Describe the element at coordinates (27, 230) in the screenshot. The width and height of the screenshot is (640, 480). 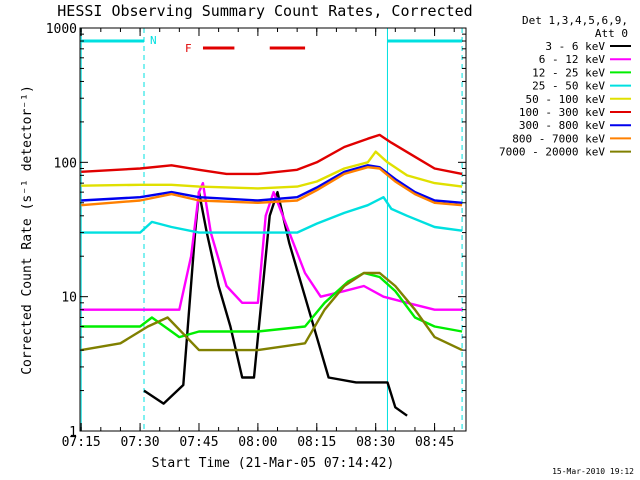
I see `y-axis-label: Corrected Count Rate (s⁻¹ detector⁻¹)` at that location.